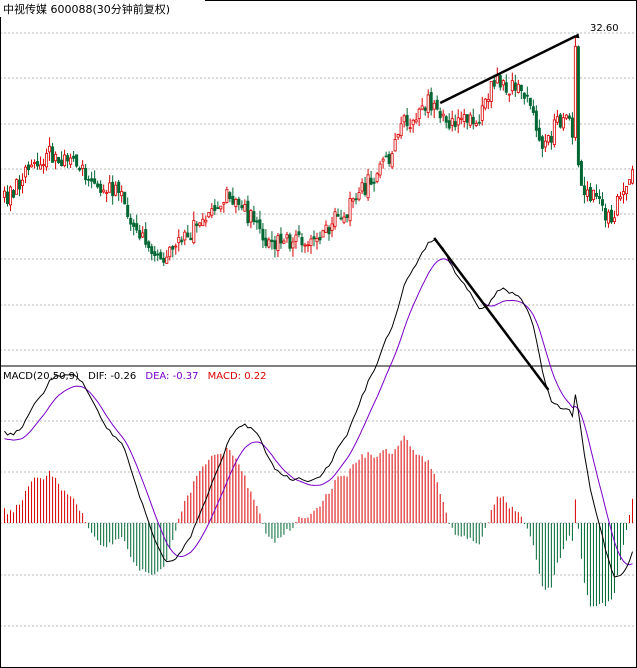  I want to click on peak-price-label: 32.60, so click(604, 28).